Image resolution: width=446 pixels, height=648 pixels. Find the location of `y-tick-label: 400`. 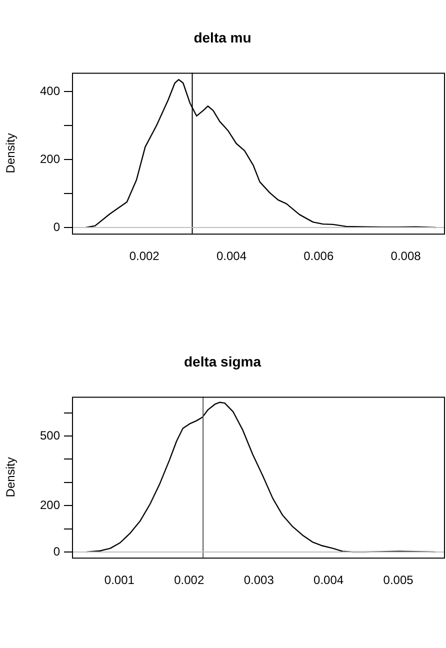

y-tick-label: 400 is located at coordinates (50, 91).